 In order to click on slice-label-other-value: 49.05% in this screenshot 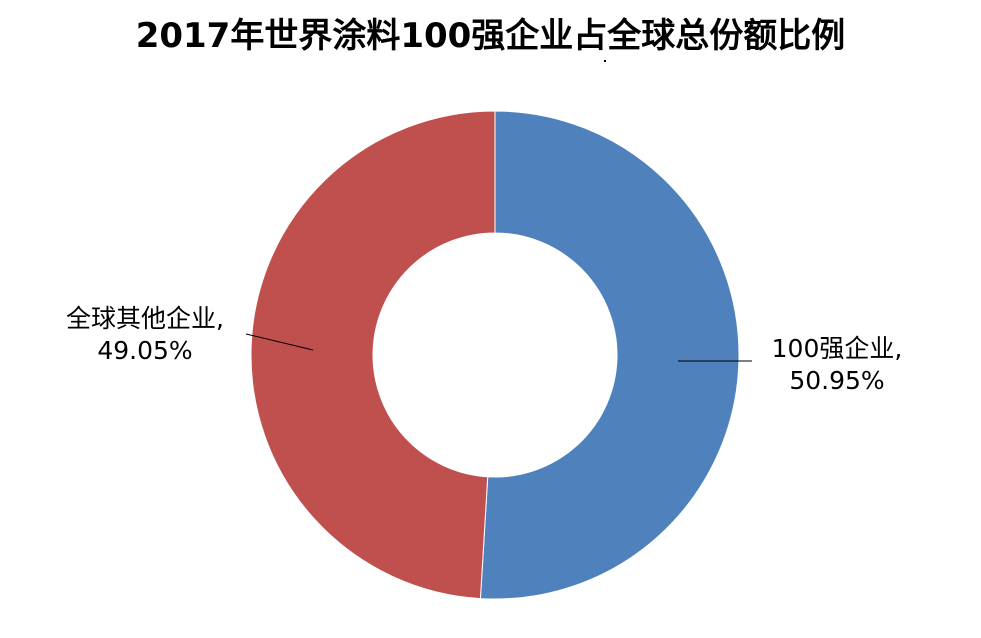, I will do `click(145, 350)`.